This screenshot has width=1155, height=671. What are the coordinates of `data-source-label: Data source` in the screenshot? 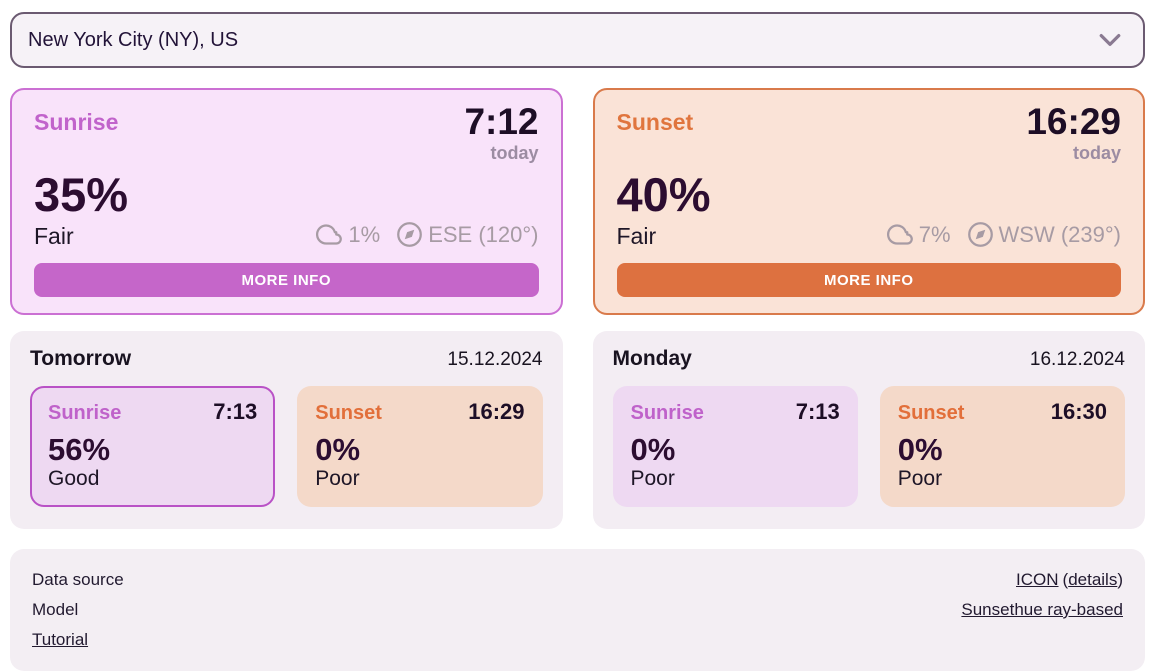 It's located at (78, 579).